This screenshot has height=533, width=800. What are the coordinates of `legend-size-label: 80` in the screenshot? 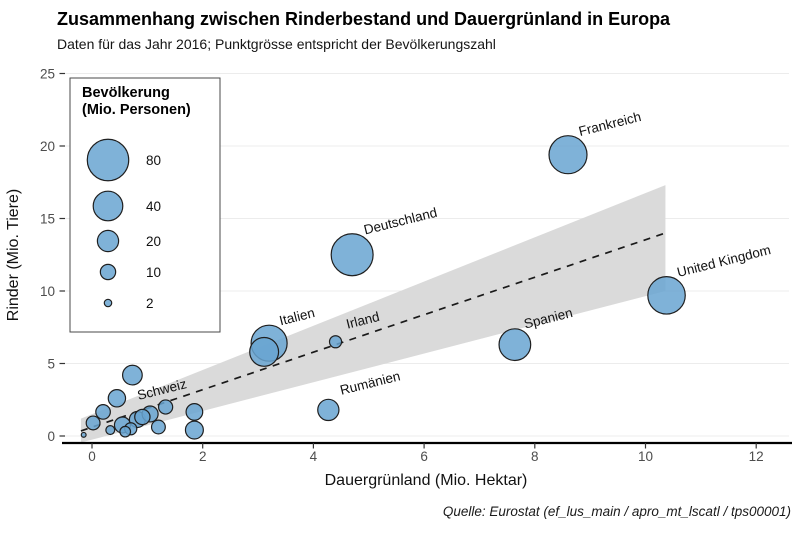 It's located at (153, 160).